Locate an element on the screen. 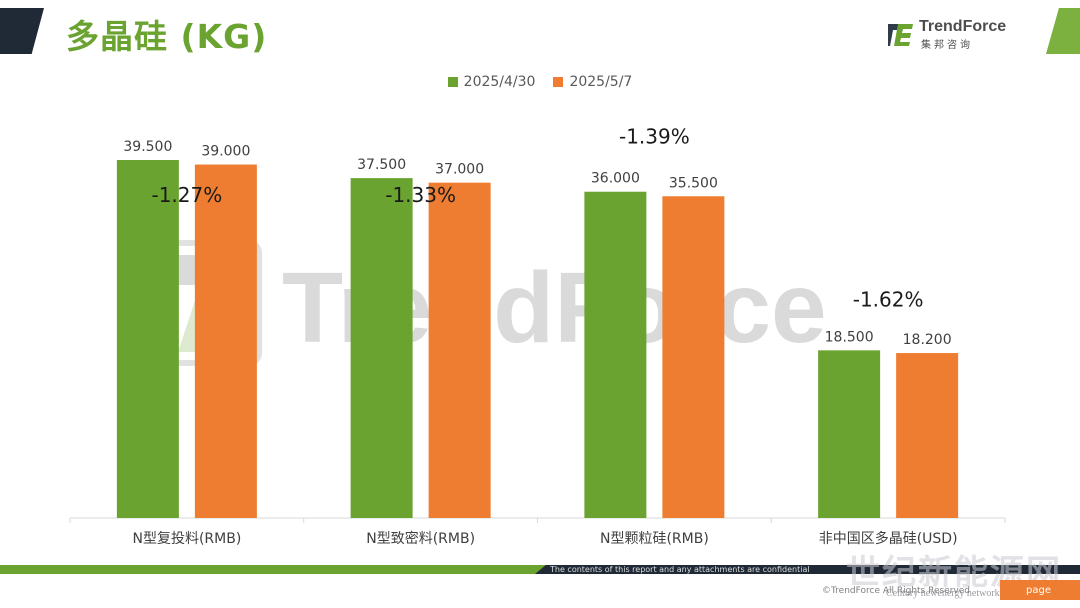  category-label: N型颗粒硅(RMB) is located at coordinates (654, 539).